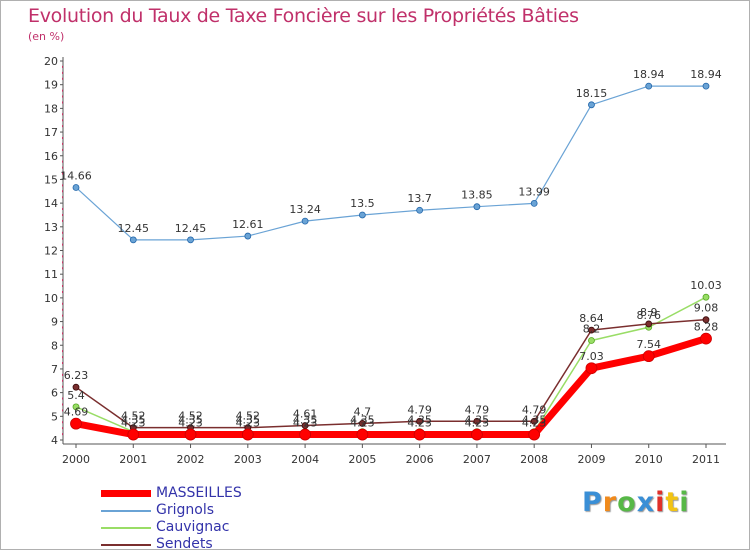 Image resolution: width=750 pixels, height=553 pixels. What do you see at coordinates (54, 416) in the screenshot?
I see `y-tick-label: 5` at bounding box center [54, 416].